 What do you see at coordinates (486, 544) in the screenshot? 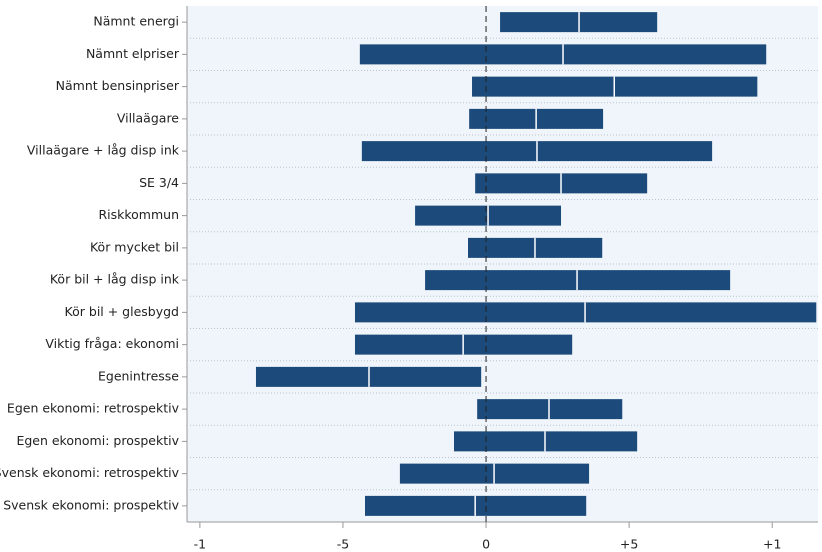
I see `x-tick-label: 0` at bounding box center [486, 544].